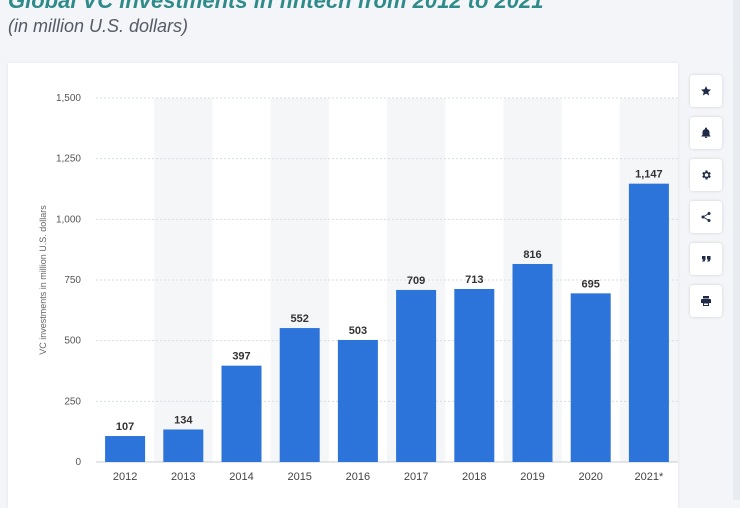 The image size is (740, 508). What do you see at coordinates (183, 477) in the screenshot?
I see `x-tick-label: 2013` at bounding box center [183, 477].